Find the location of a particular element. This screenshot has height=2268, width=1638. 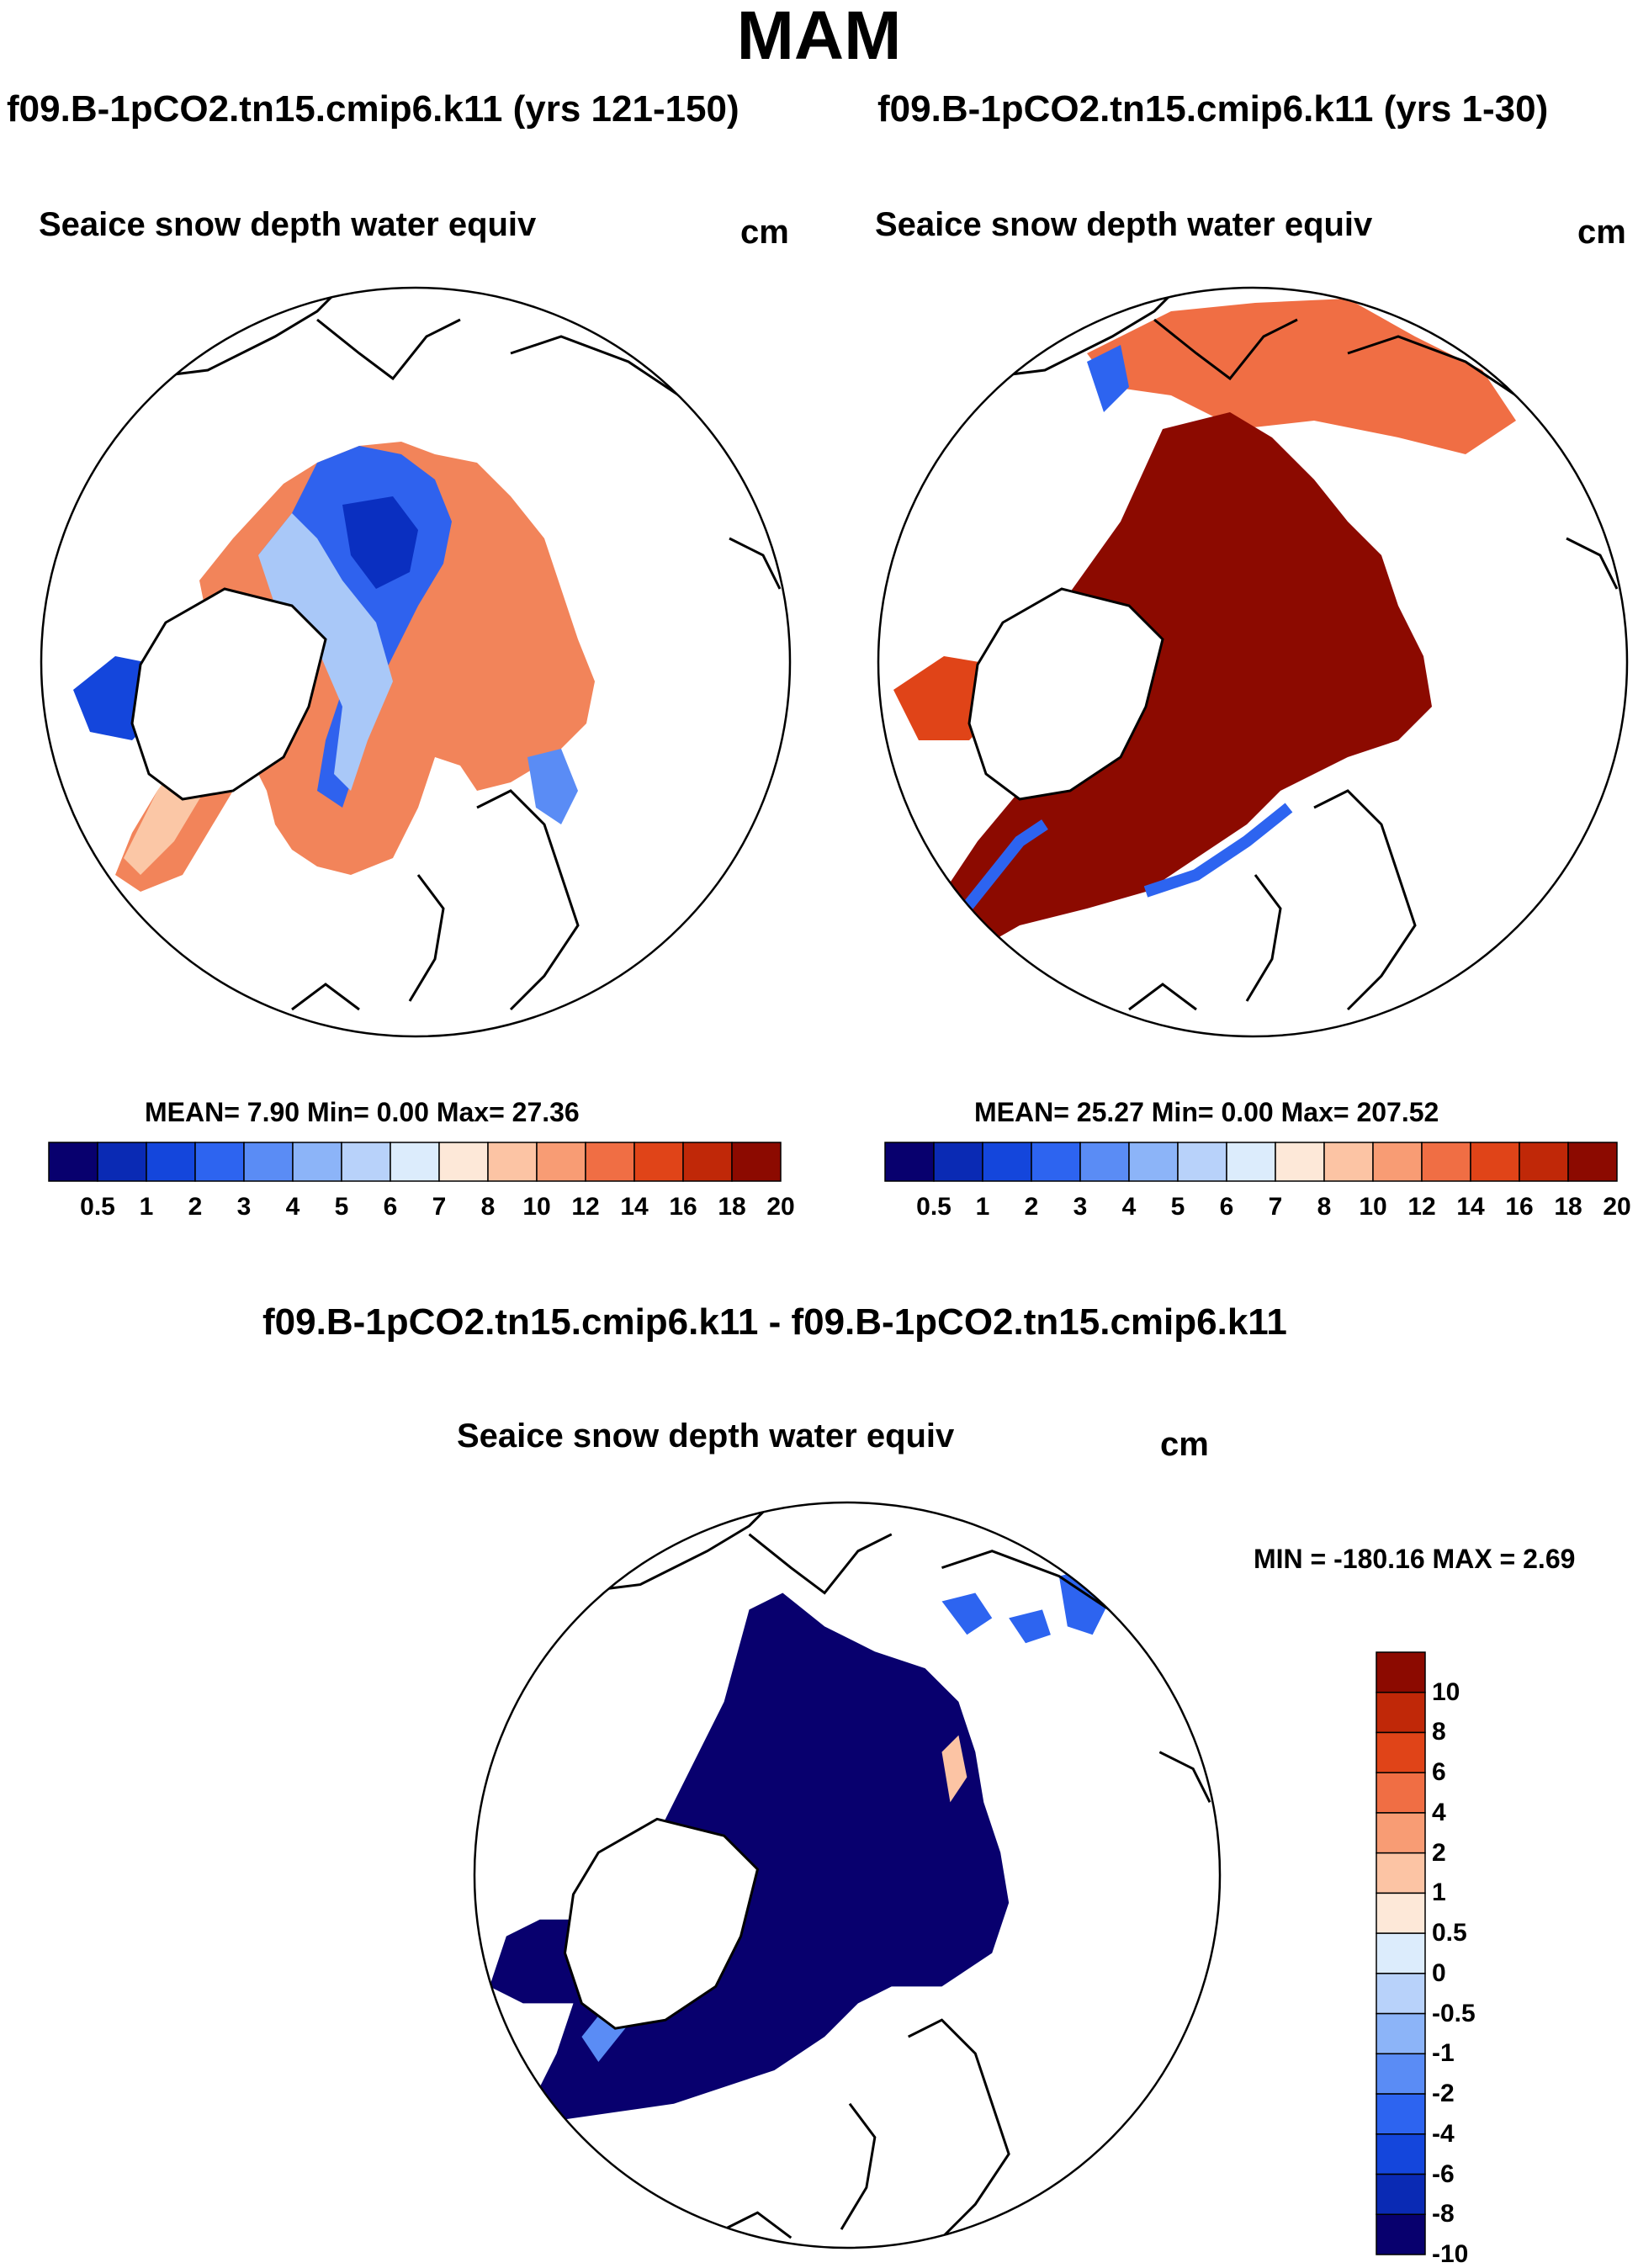

panel3-diff-pacific is located at coordinates (1025, 1606).